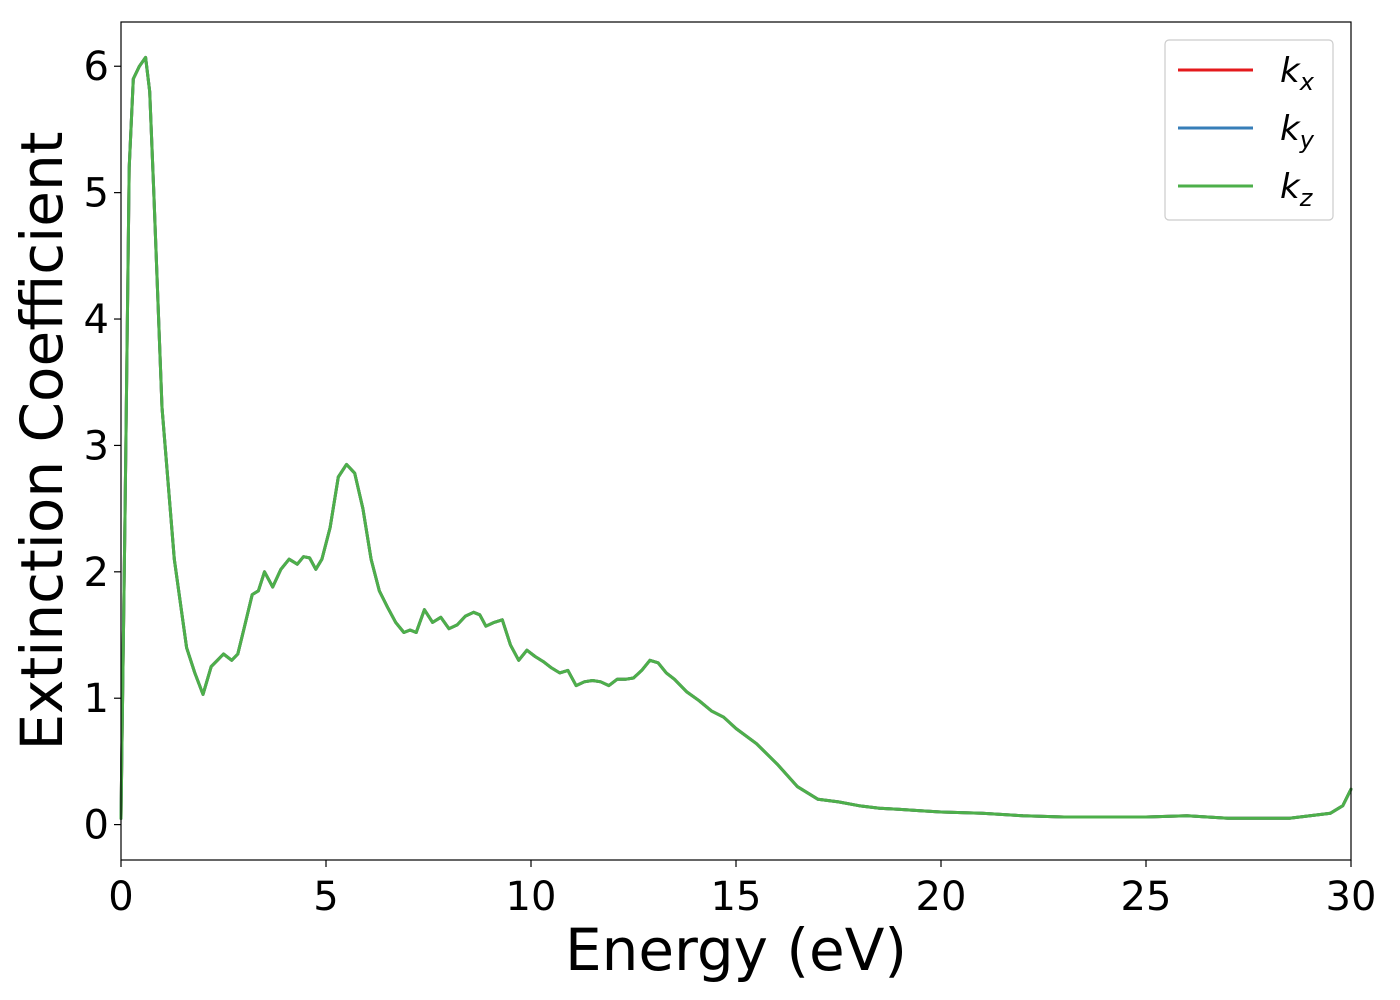 This screenshot has width=1400, height=1000. I want to click on x-tick-label: 10, so click(531, 897).